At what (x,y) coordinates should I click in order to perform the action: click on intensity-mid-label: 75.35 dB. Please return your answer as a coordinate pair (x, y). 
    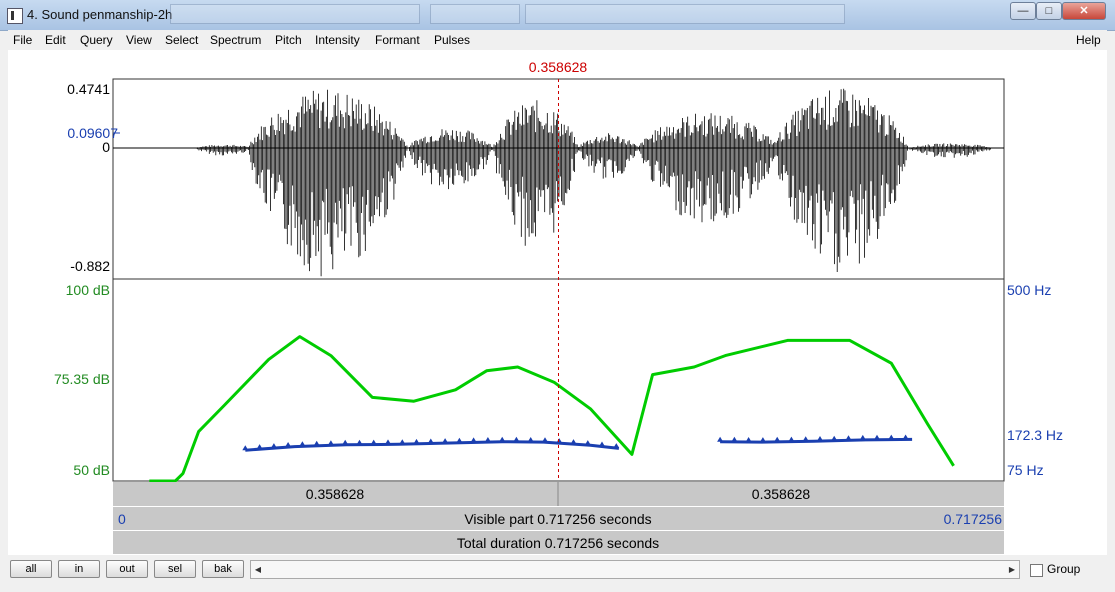
    Looking at the image, I should click on (82, 379).